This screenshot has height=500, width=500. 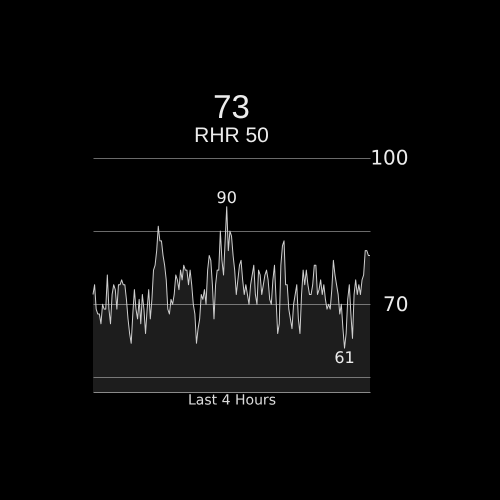 What do you see at coordinates (232, 400) in the screenshot?
I see `x-axis-title: Last 4 Hours` at bounding box center [232, 400].